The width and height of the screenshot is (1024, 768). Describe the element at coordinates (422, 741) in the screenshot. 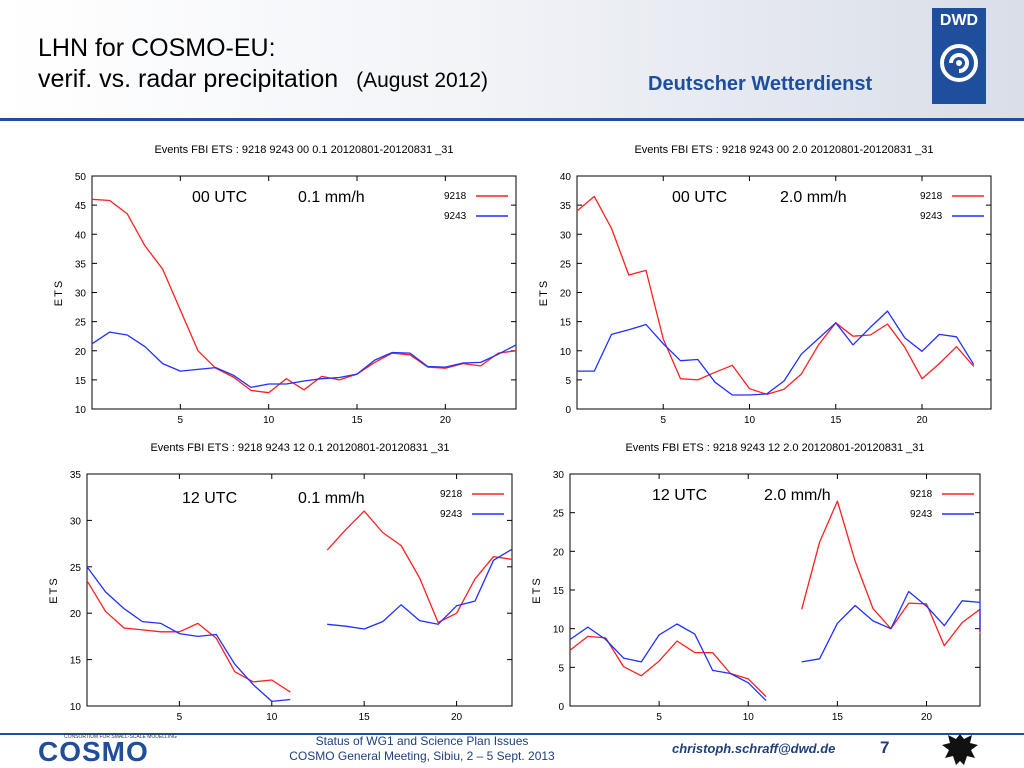

I see `footer-line-1: Status of WG1 and Science Plan Issues` at that location.